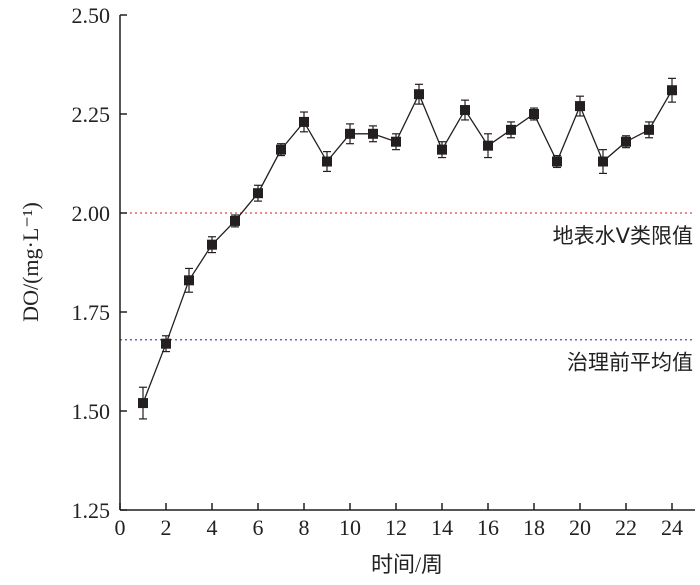 This screenshot has height=585, width=700. I want to click on y-tick-label: 2.50, so click(91, 15).